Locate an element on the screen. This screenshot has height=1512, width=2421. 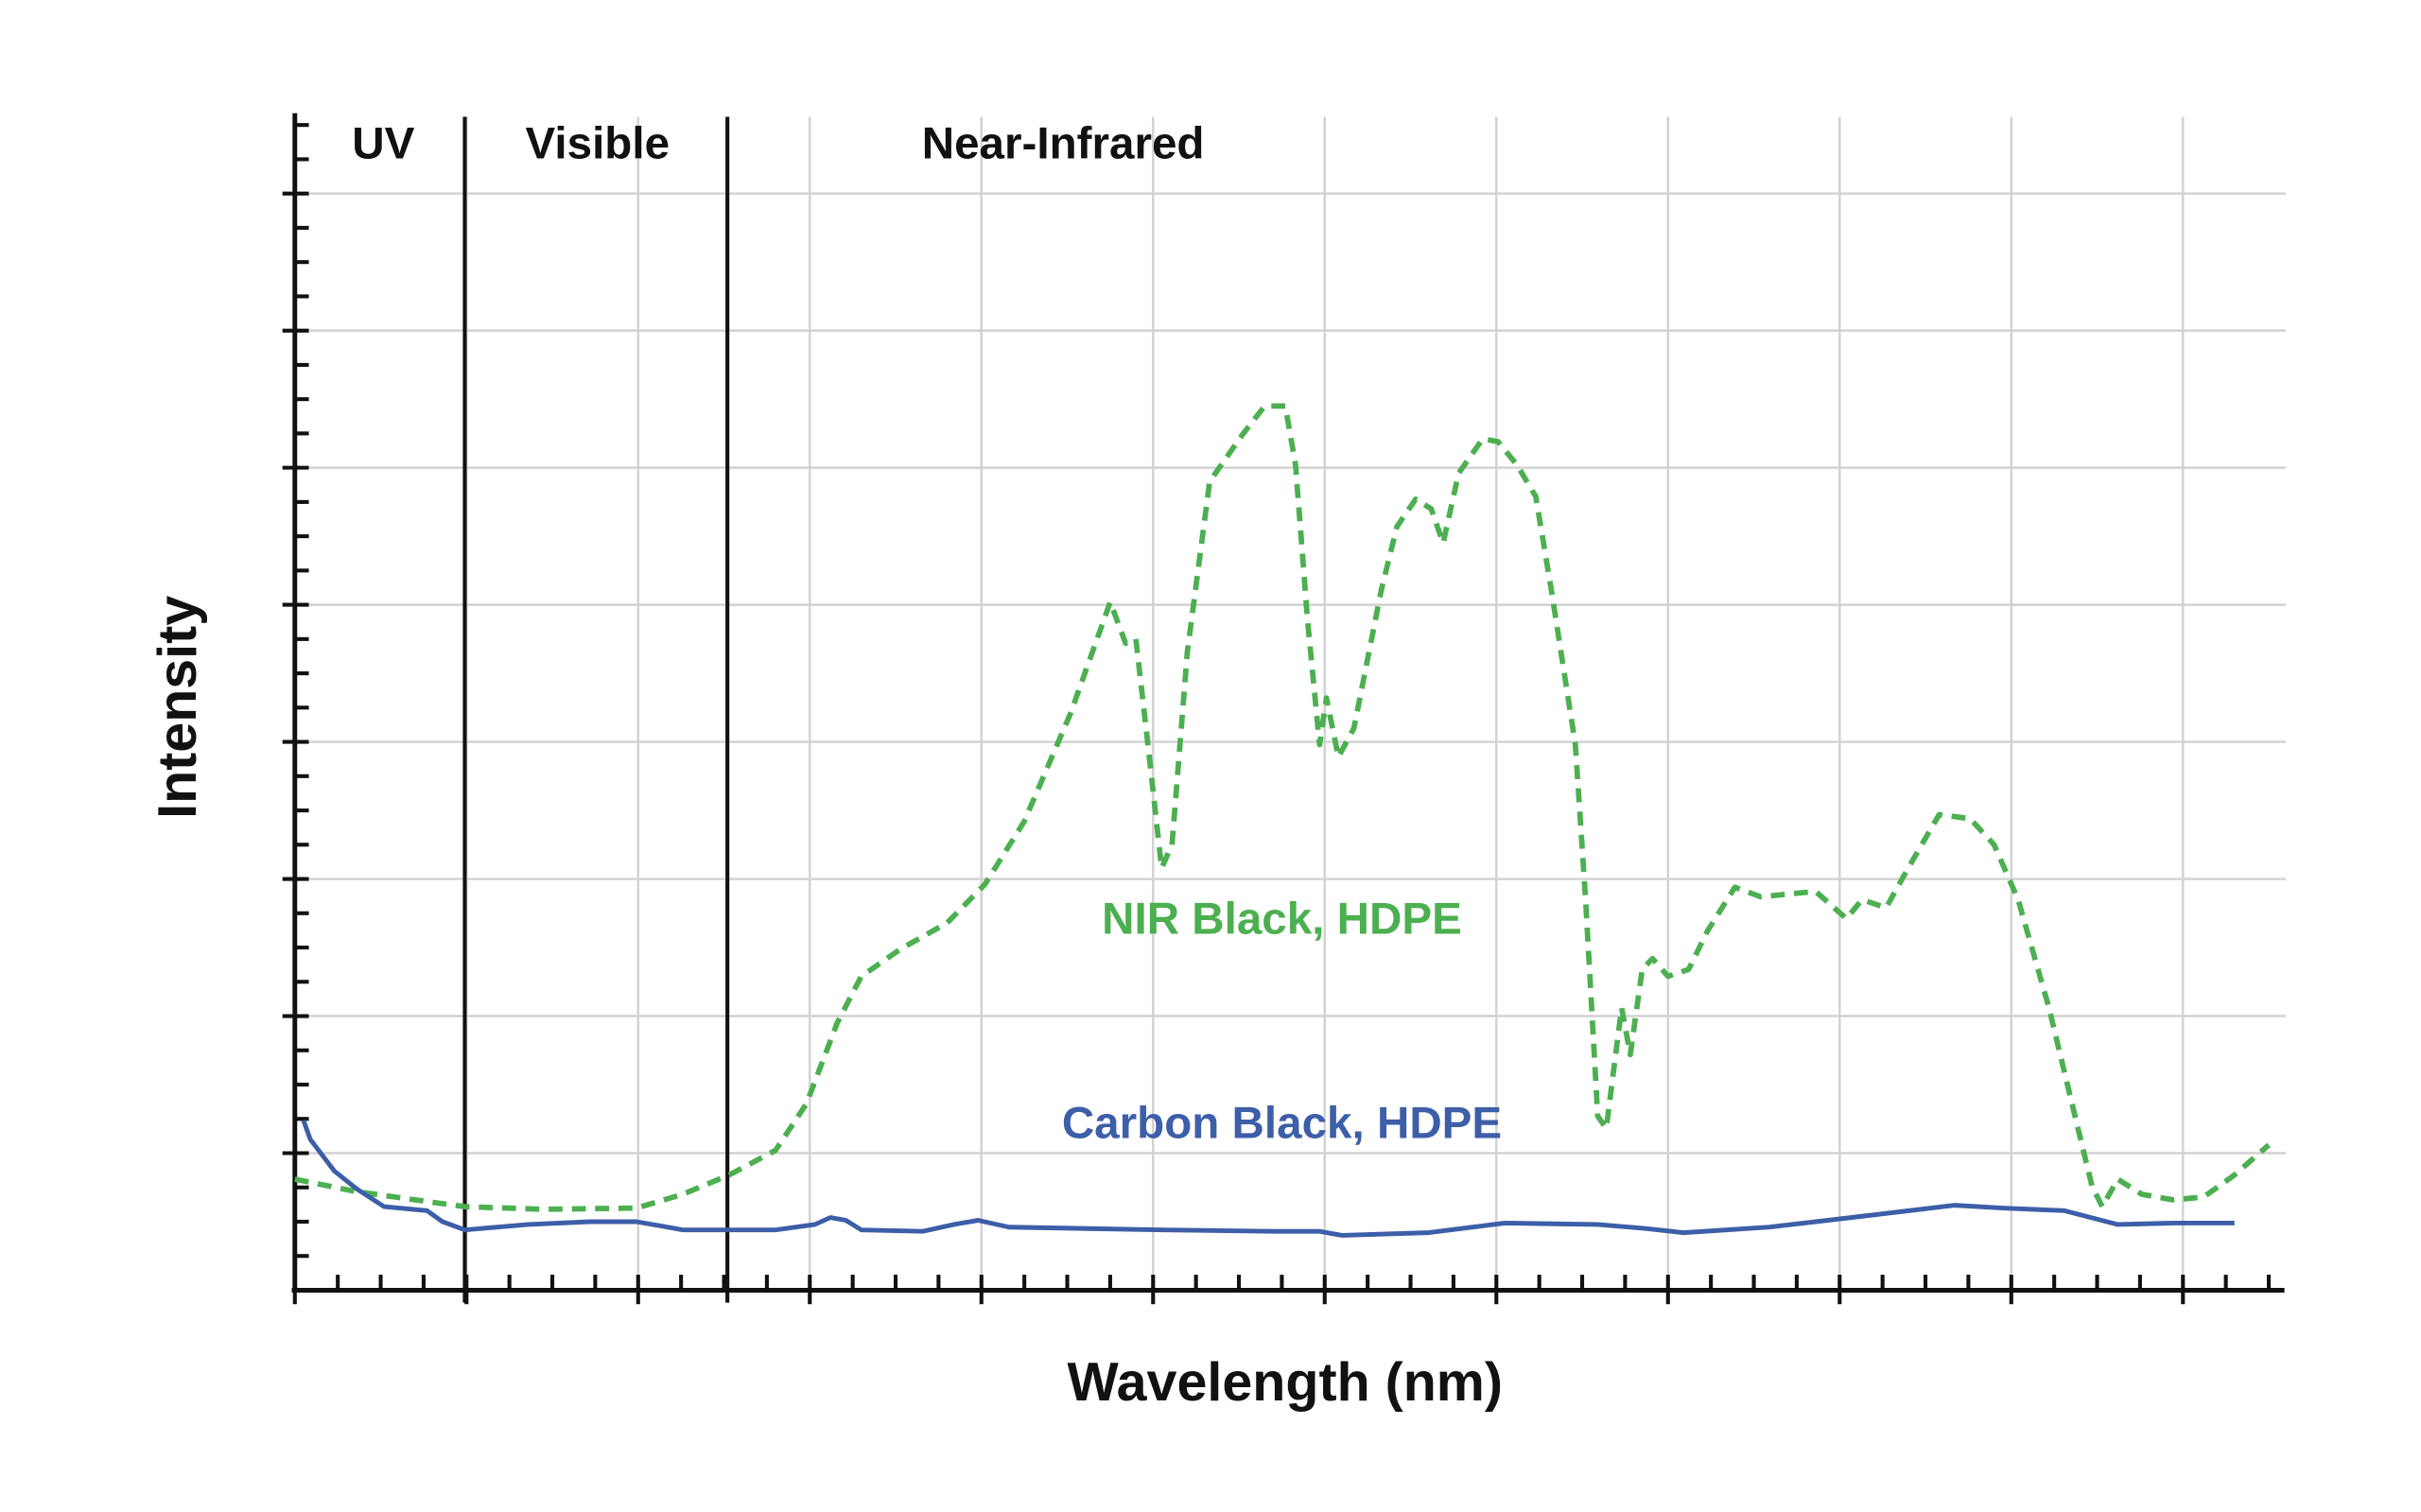
series-label-nir-black: NIR Black, HDPE is located at coordinates (1282, 919).